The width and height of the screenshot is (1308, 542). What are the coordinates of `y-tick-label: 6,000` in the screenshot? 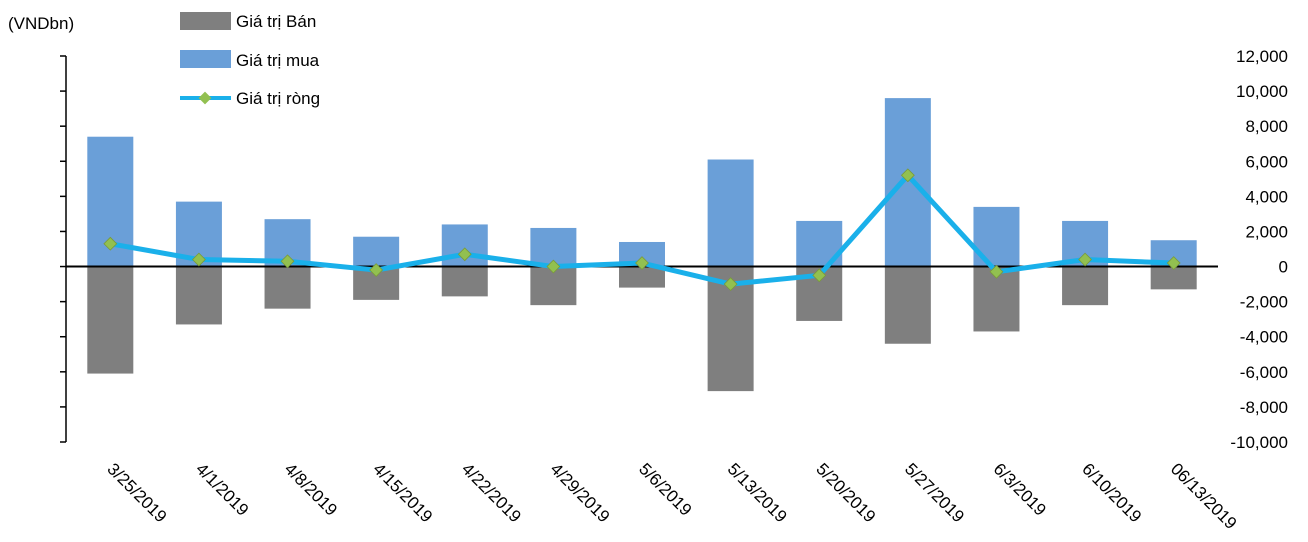 It's located at (1266, 161).